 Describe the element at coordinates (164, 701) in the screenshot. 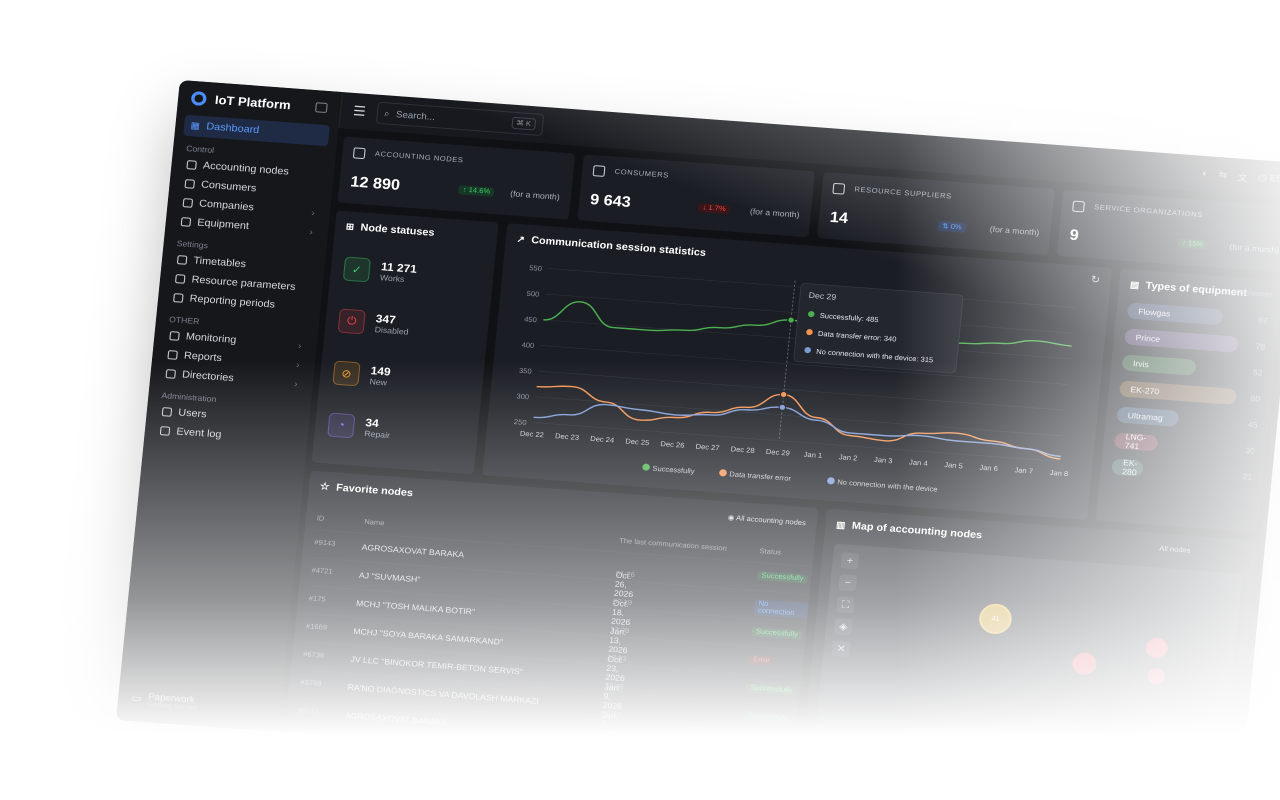

I see `sidebar-footer: ▭ Paperwork Getting started` at that location.